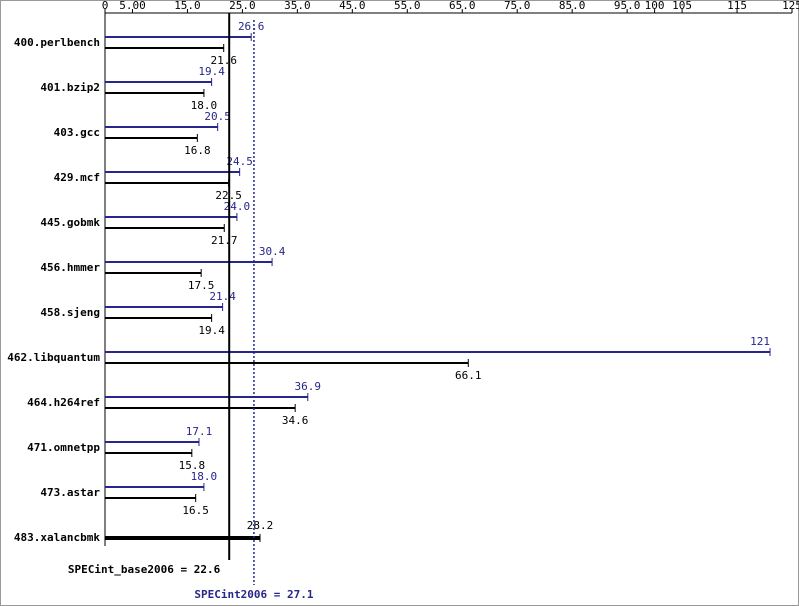 This screenshot has width=799, height=606. What do you see at coordinates (201, 285) in the screenshot?
I see `value-label: 17.5` at bounding box center [201, 285].